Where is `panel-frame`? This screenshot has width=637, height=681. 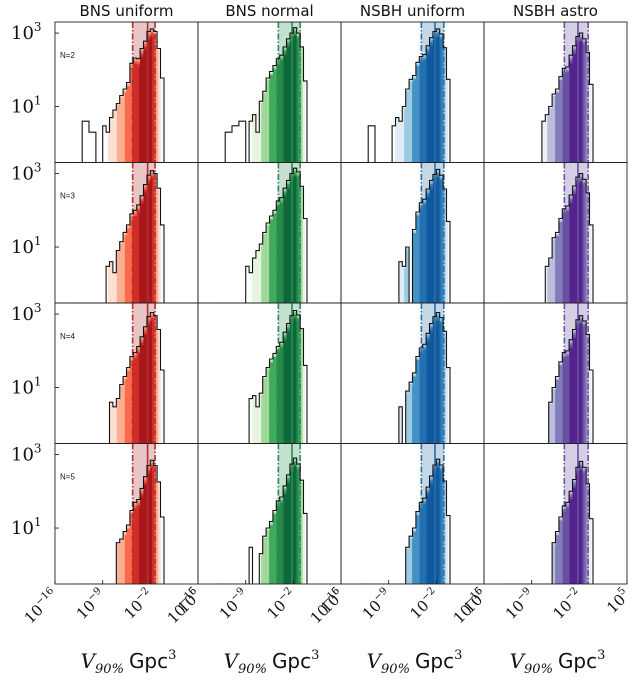
panel-frame is located at coordinates (555, 514).